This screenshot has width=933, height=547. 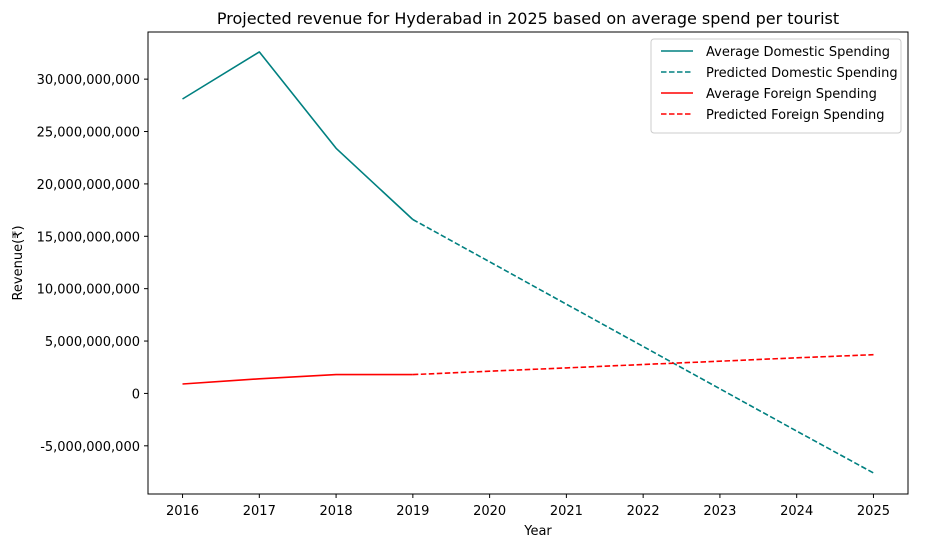 What do you see at coordinates (412, 511) in the screenshot?
I see `x-tick-label: 2019` at bounding box center [412, 511].